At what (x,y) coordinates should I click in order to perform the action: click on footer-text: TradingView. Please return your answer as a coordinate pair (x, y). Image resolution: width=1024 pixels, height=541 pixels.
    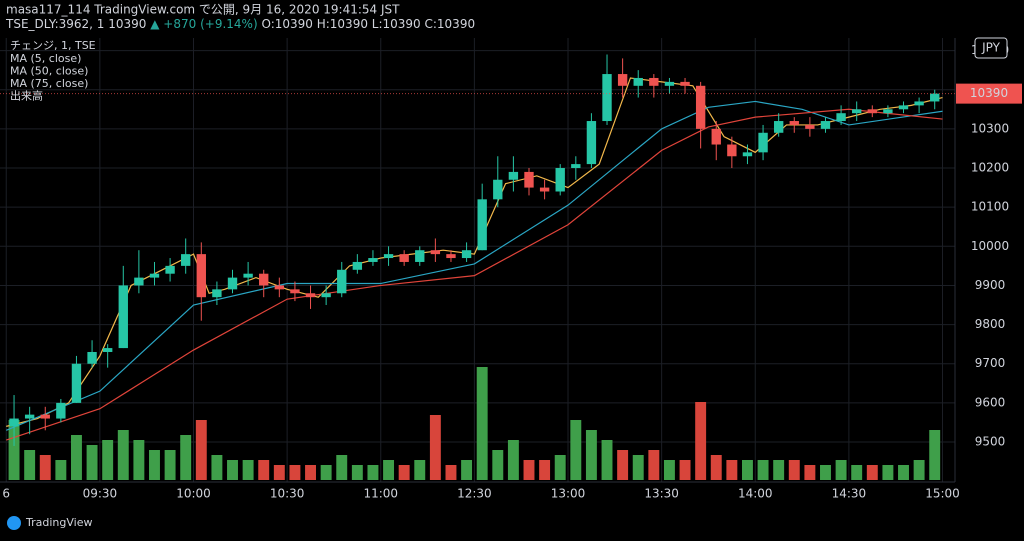
    Looking at the image, I should click on (58, 522).